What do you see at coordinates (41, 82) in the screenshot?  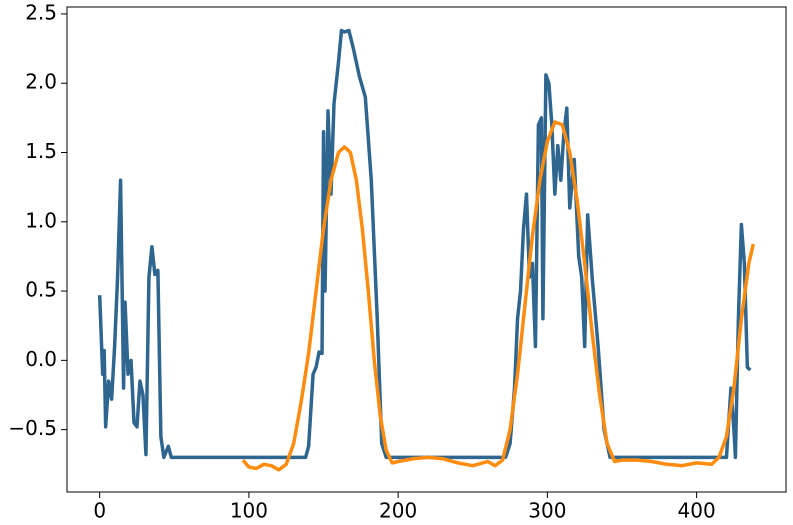 I see `y-tick-label: 2.0` at bounding box center [41, 82].